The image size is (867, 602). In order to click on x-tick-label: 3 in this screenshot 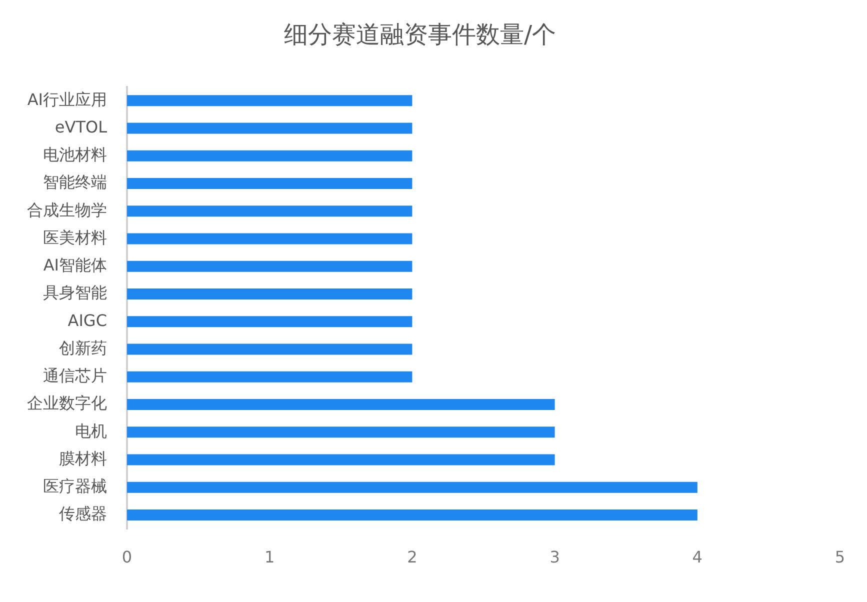, I will do `click(555, 557)`.